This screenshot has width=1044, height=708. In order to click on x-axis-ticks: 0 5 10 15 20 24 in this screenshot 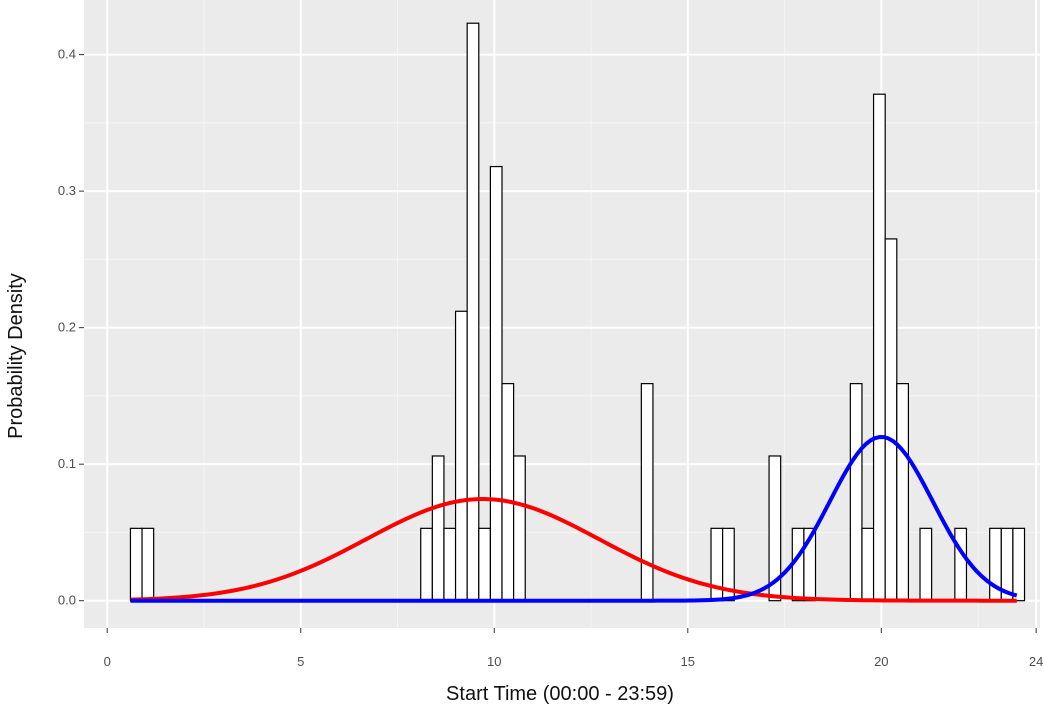, I will do `click(573, 648)`.